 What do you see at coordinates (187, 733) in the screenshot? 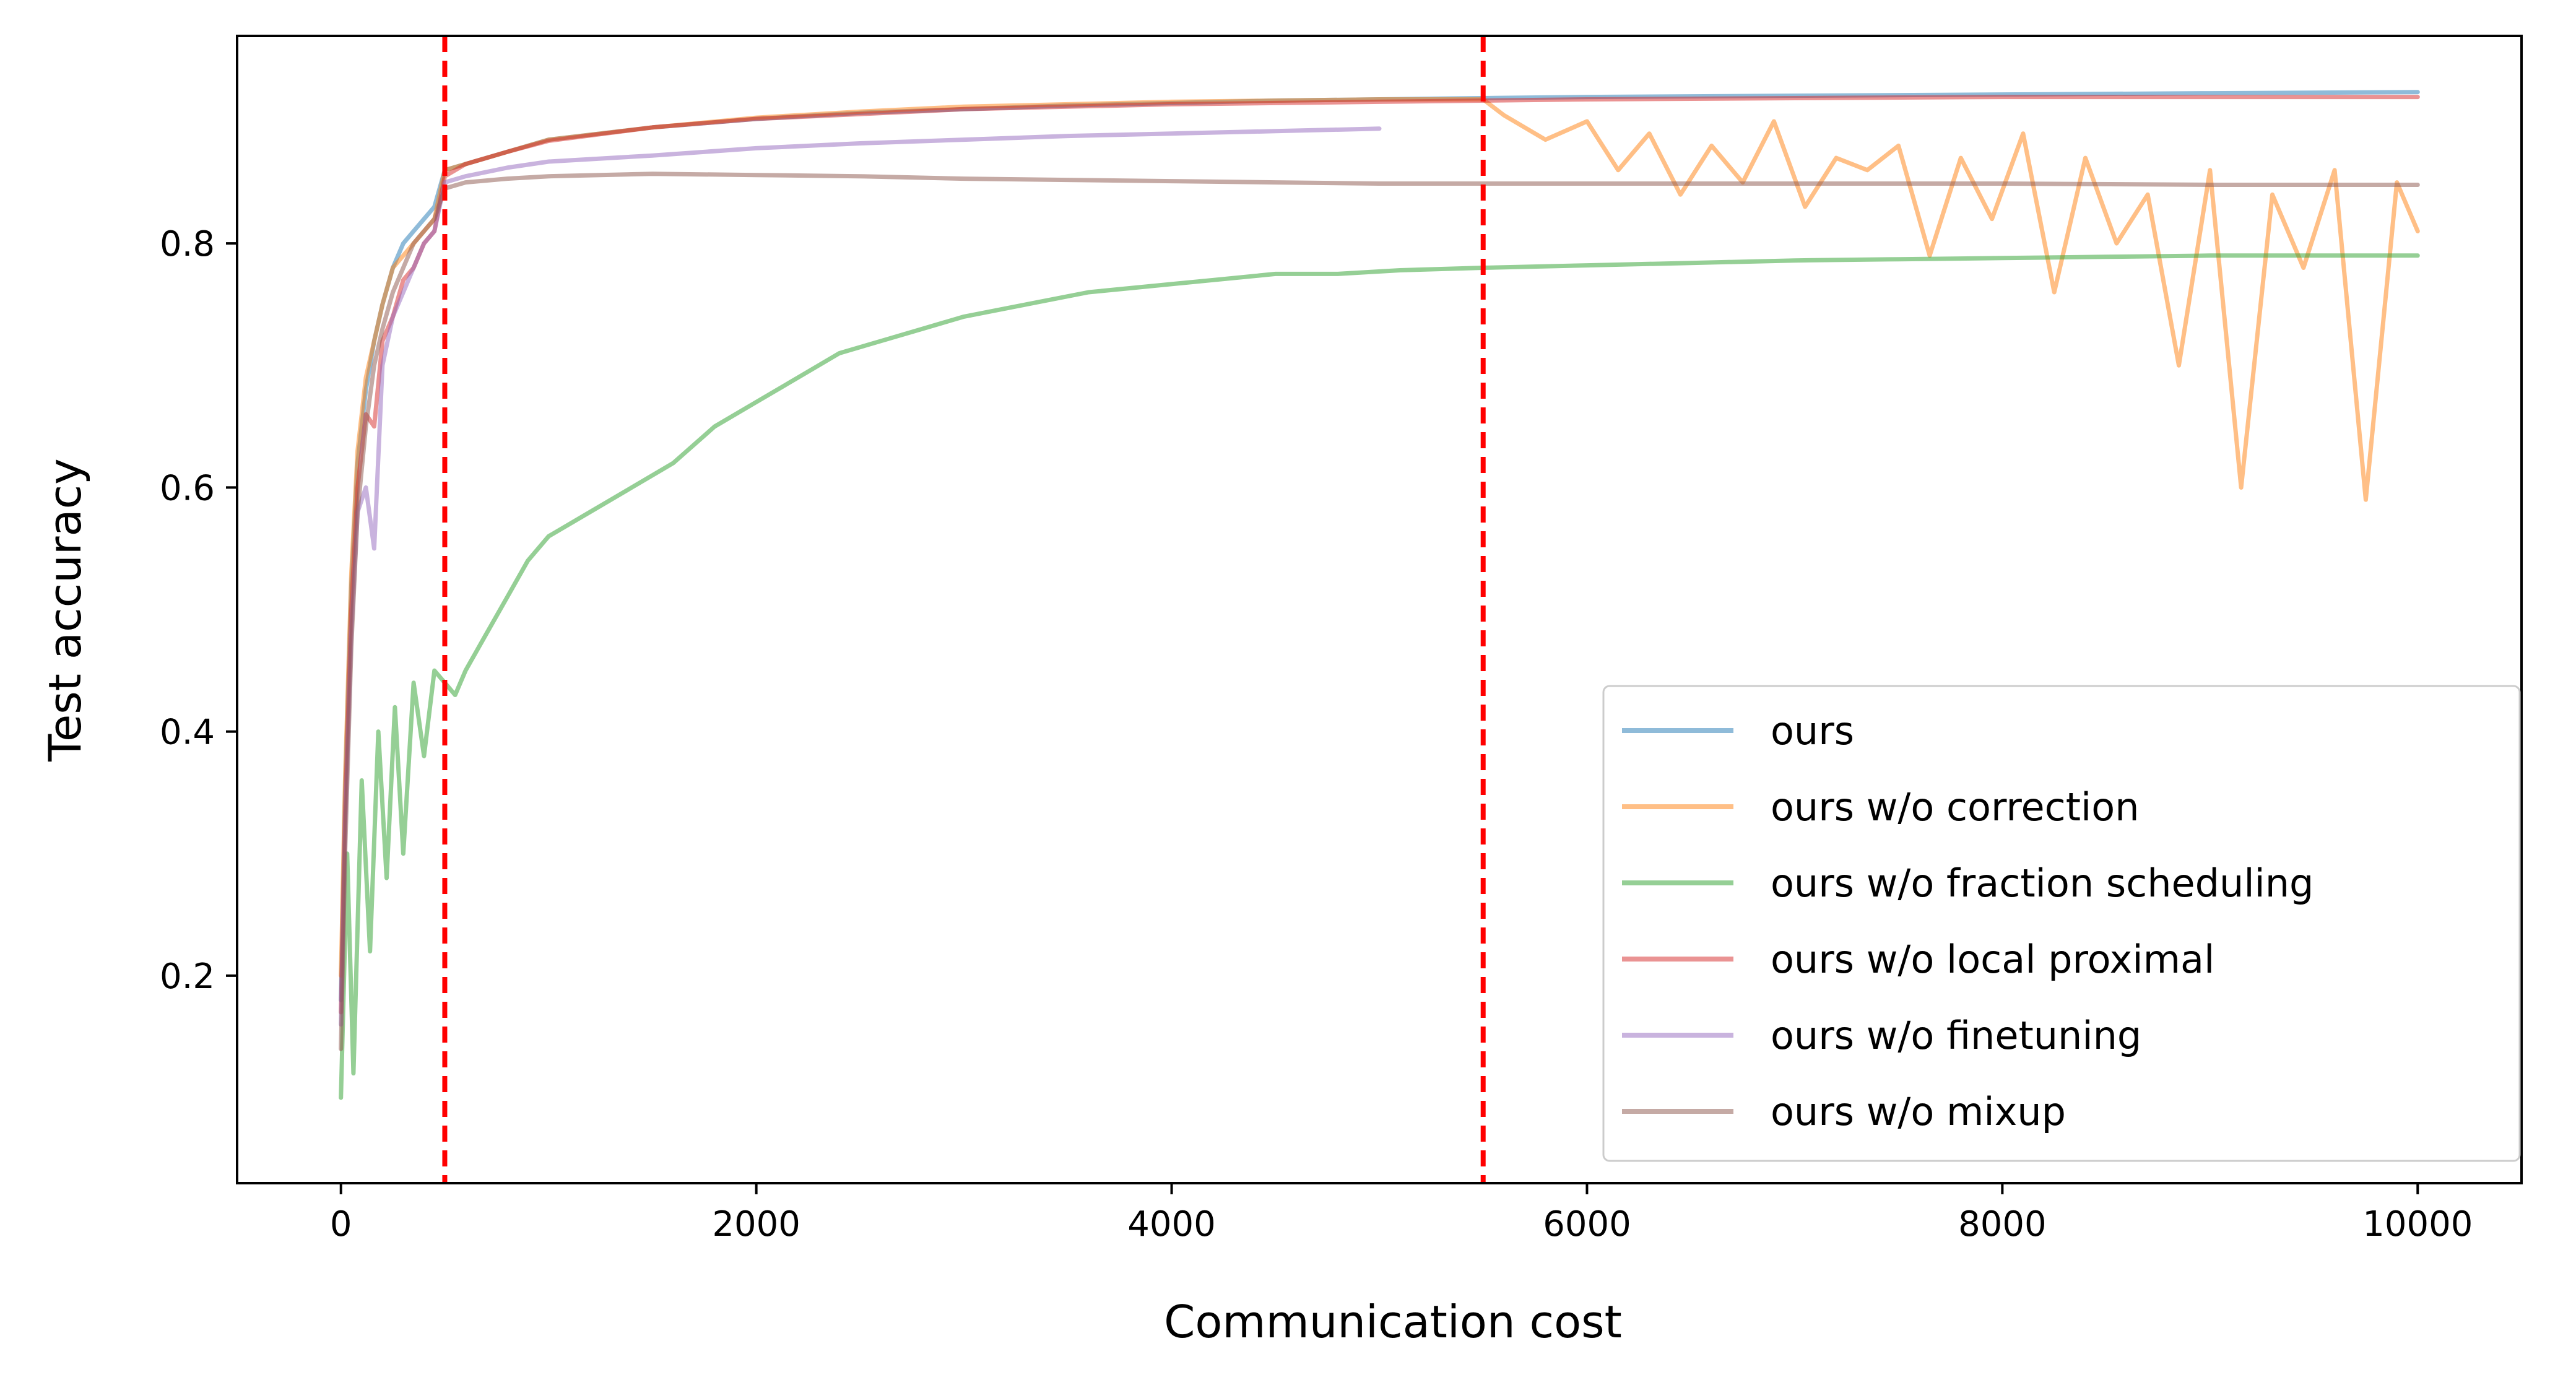
I see `y-tick-label: 0.4` at bounding box center [187, 733].